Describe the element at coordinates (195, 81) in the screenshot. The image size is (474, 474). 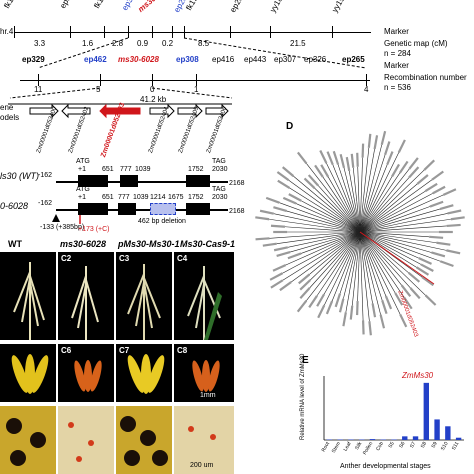
I see `fine-map-line` at that location.